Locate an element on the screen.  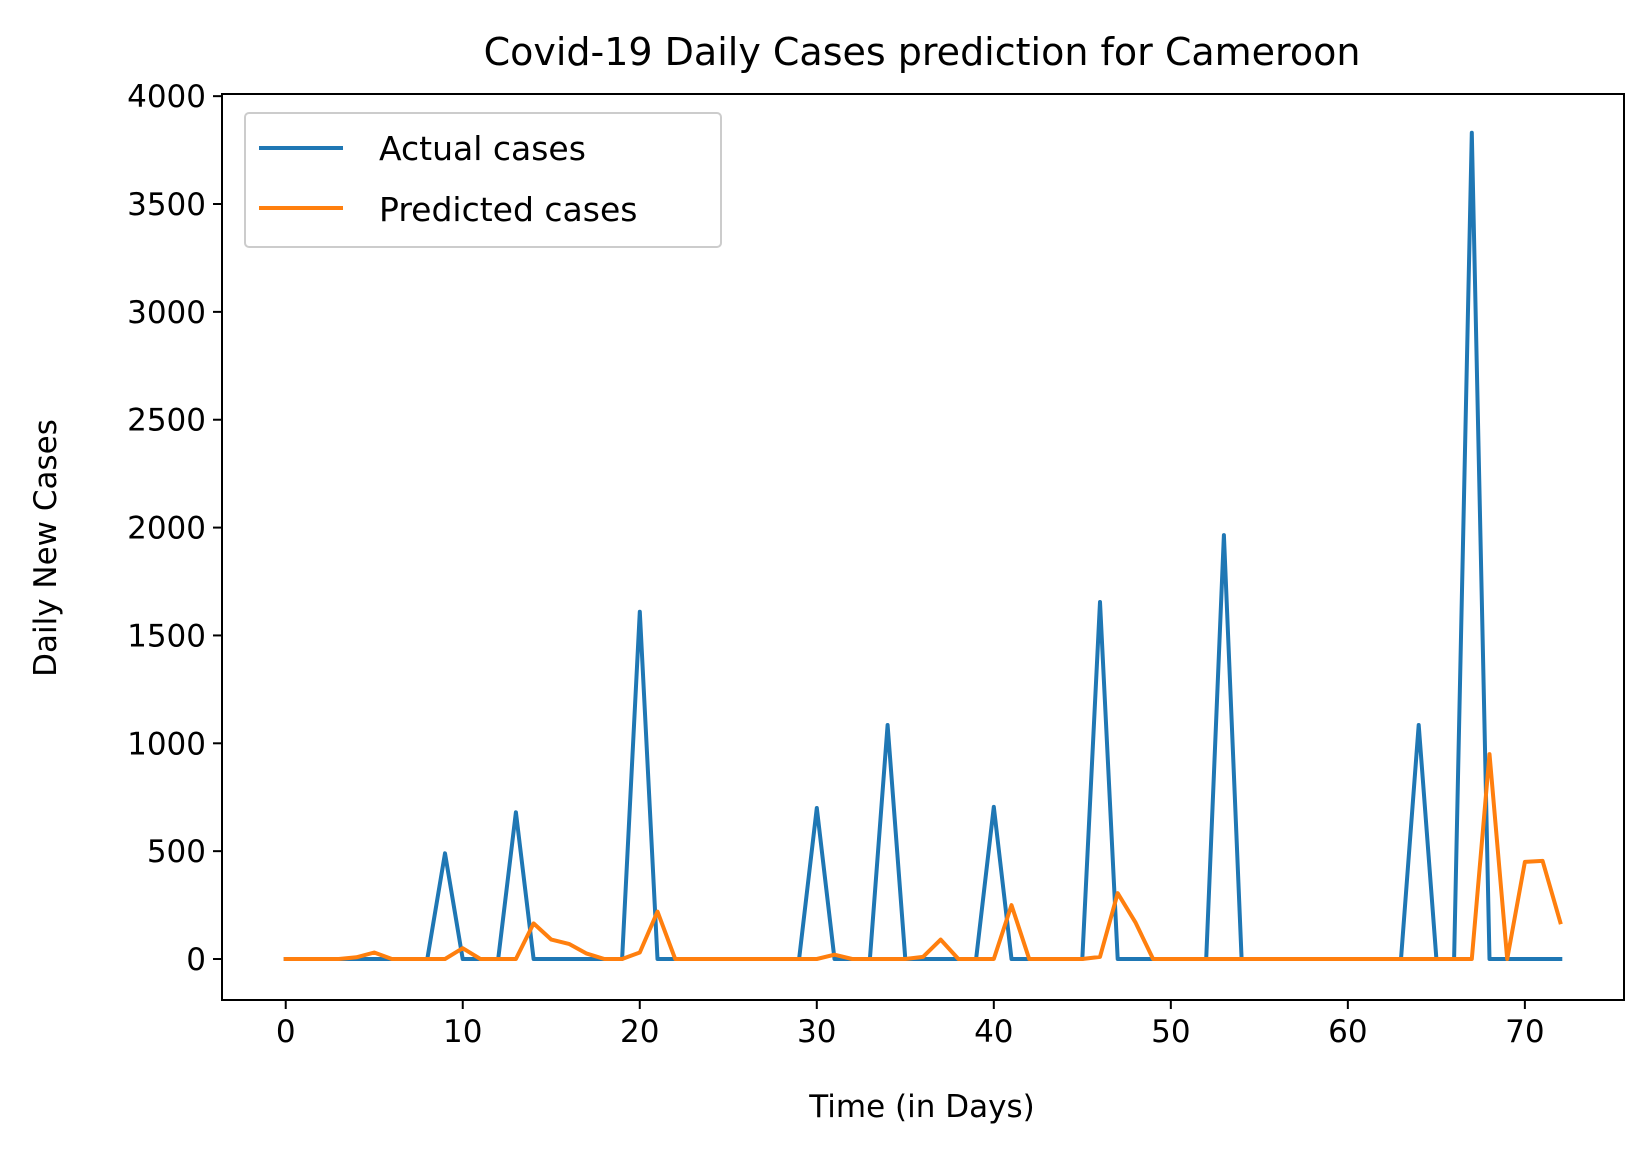
series-line-predicted is located at coordinates (923, 856).